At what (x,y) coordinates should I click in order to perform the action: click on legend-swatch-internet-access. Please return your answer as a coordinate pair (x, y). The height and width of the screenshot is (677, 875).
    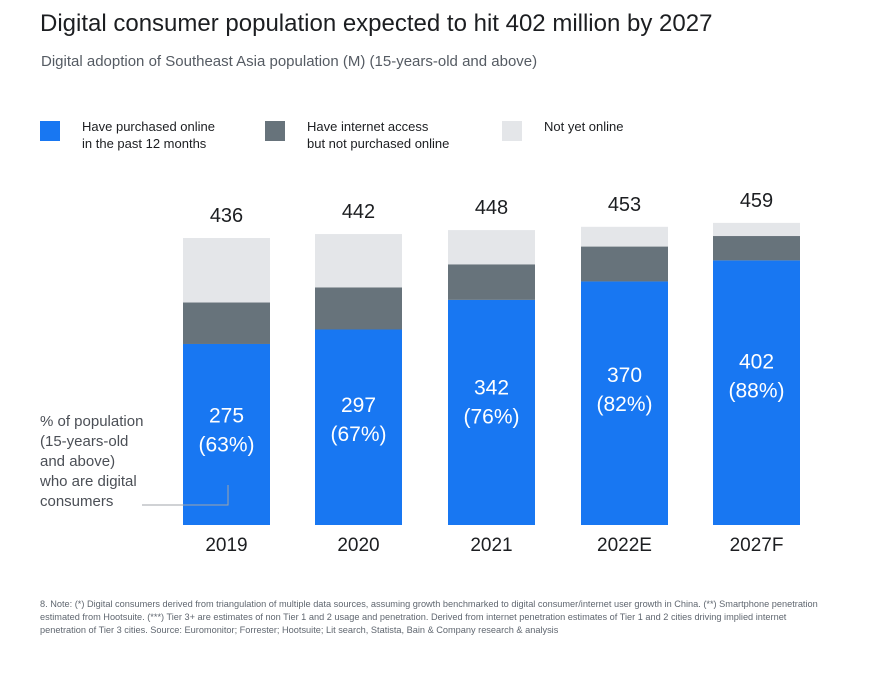
    Looking at the image, I should click on (275, 131).